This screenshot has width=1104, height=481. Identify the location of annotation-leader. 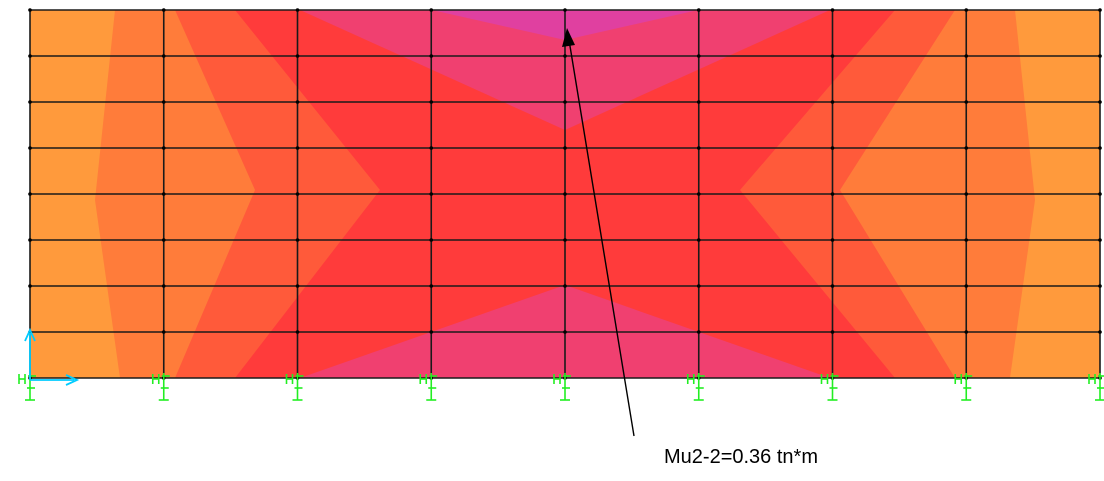
(598, 232).